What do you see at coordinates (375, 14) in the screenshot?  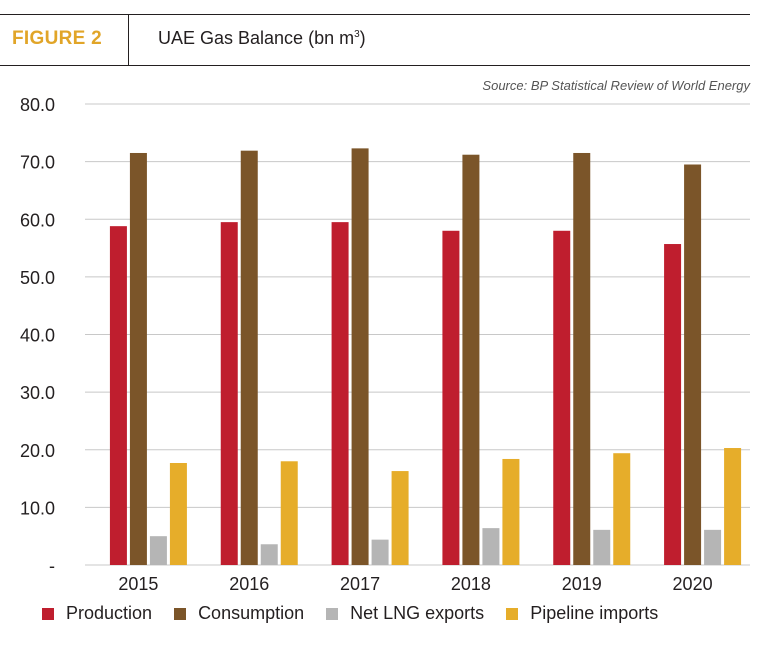 I see `header-top-rule` at bounding box center [375, 14].